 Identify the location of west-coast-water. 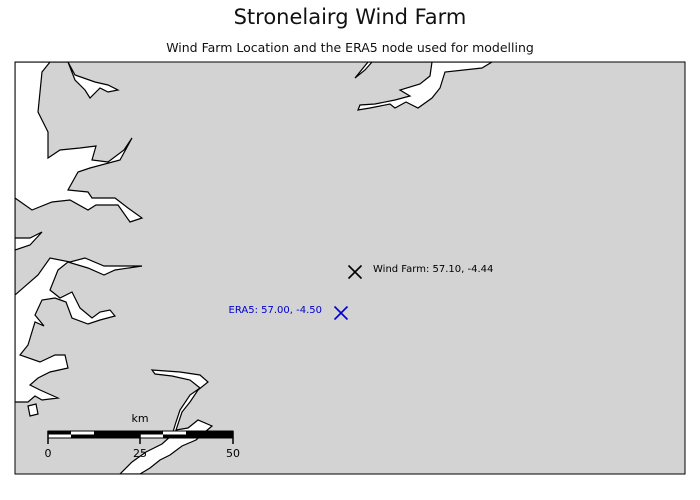
(79, 232).